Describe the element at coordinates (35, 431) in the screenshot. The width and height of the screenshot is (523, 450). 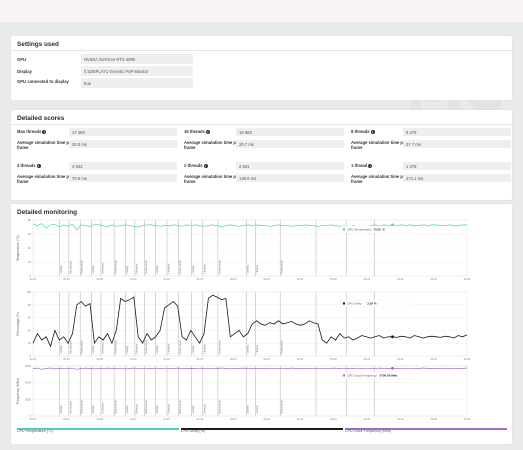
I see `legend-label-temp: CPU Temperature (°C)` at that location.